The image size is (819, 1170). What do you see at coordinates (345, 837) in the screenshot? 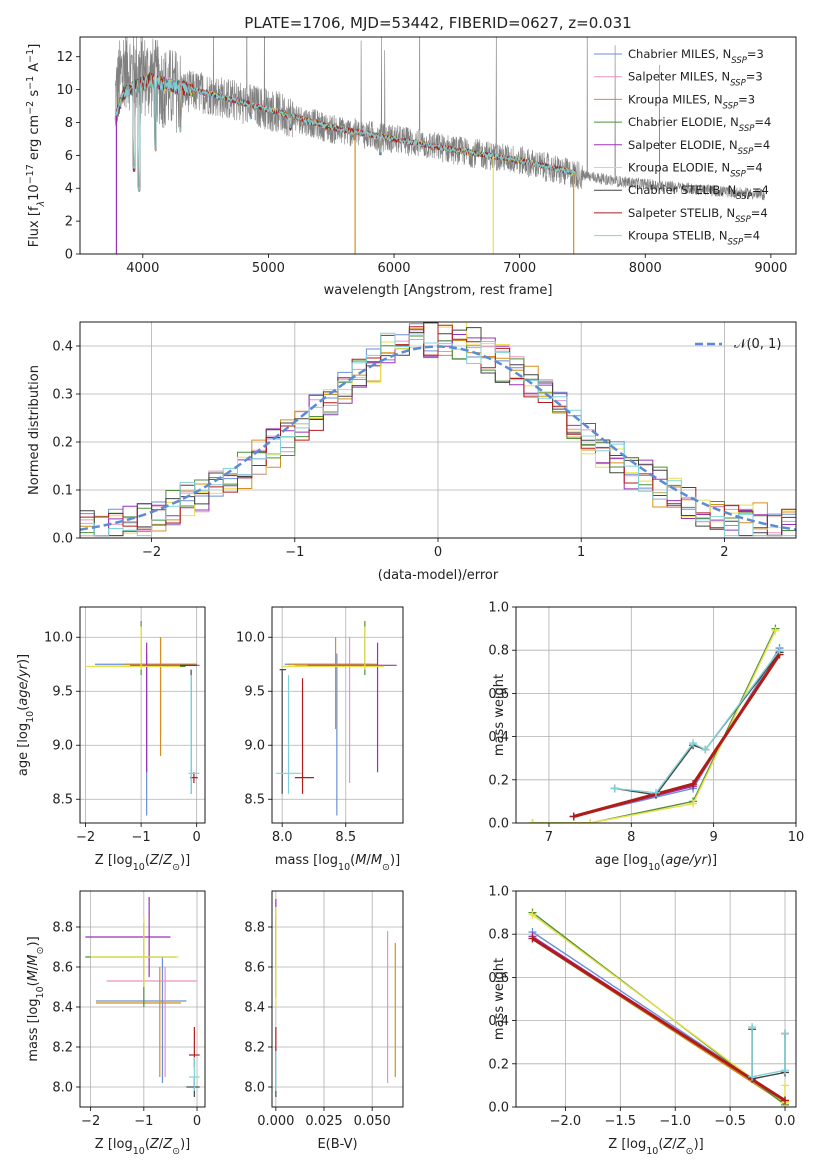
I see `x-tick-label: 8.5` at bounding box center [345, 837].